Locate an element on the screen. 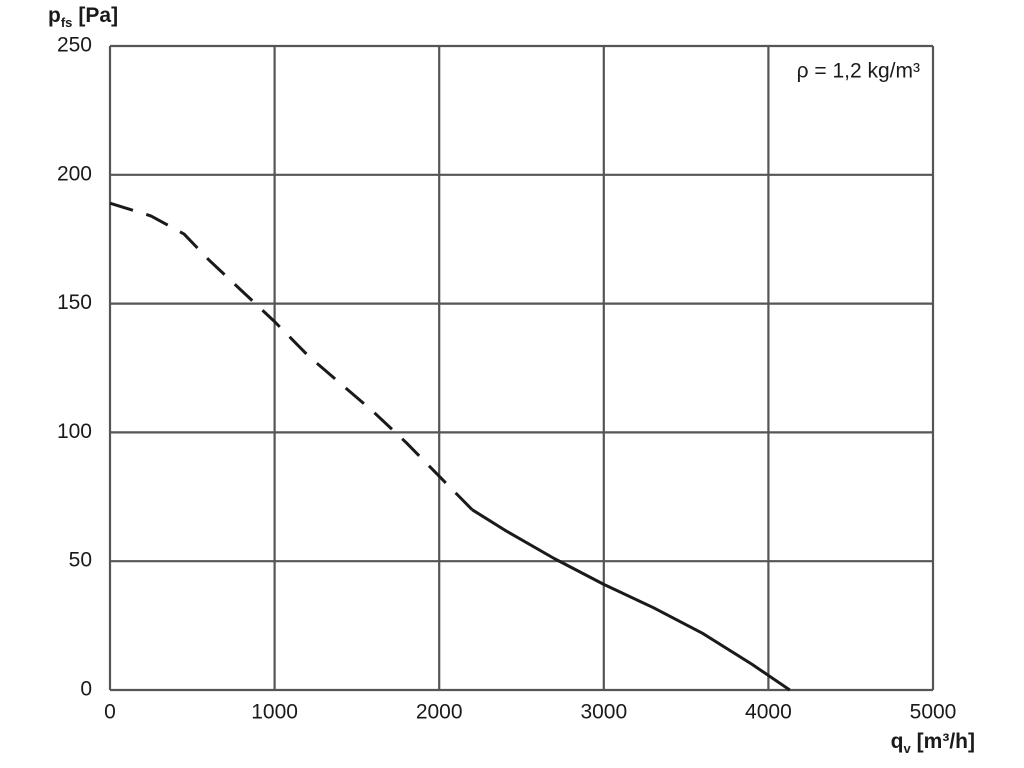  x-label-main: q is located at coordinates (897, 741).